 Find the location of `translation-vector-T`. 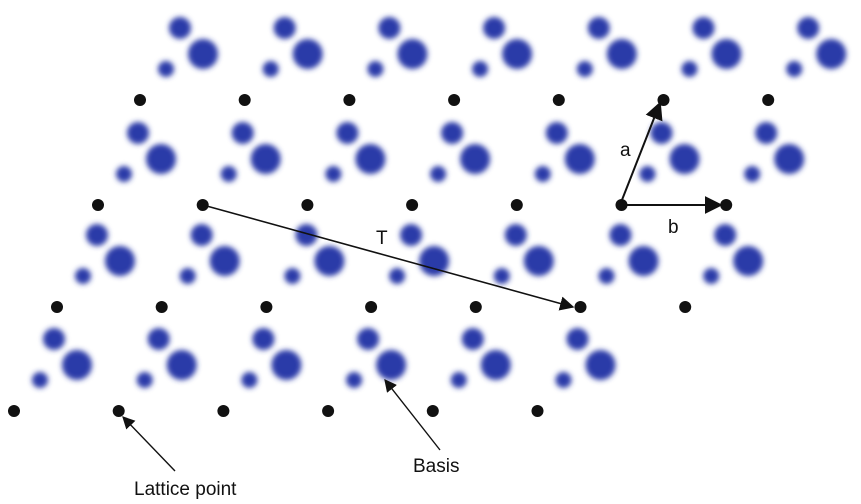

translation-vector-T is located at coordinates (388, 257).